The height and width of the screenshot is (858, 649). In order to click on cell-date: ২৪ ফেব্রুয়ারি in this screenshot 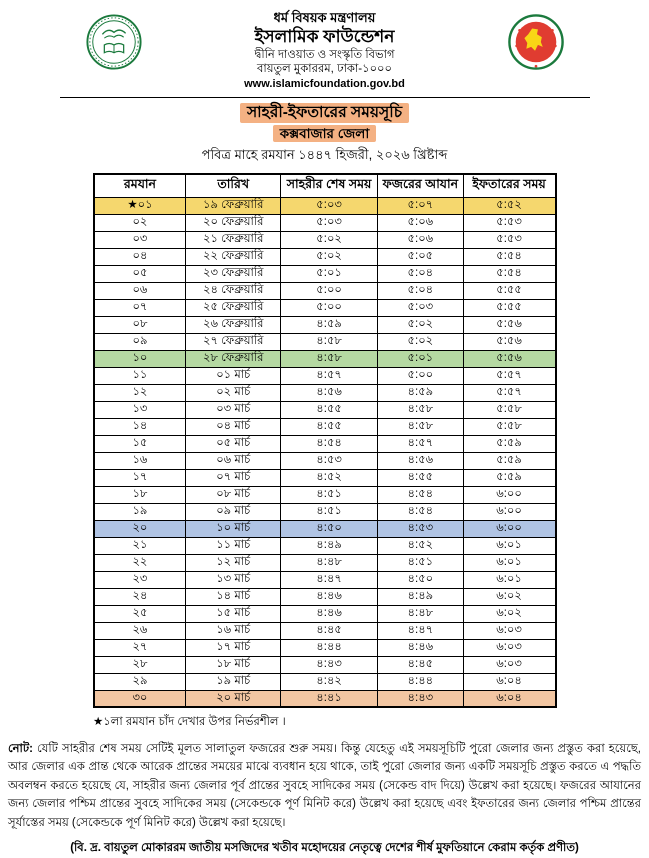, I will do `click(233, 290)`.